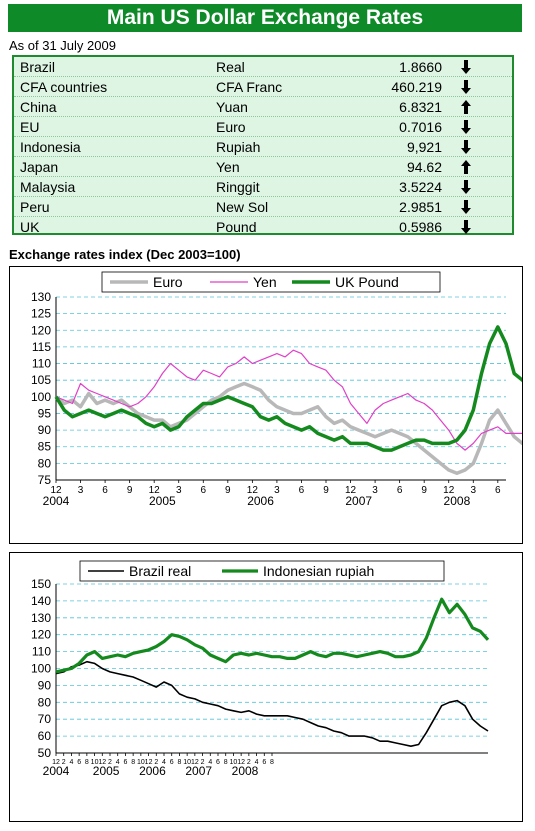 The width and height of the screenshot is (535, 831). Describe the element at coordinates (228, 167) in the screenshot. I see `rate-currency: Yen` at that location.